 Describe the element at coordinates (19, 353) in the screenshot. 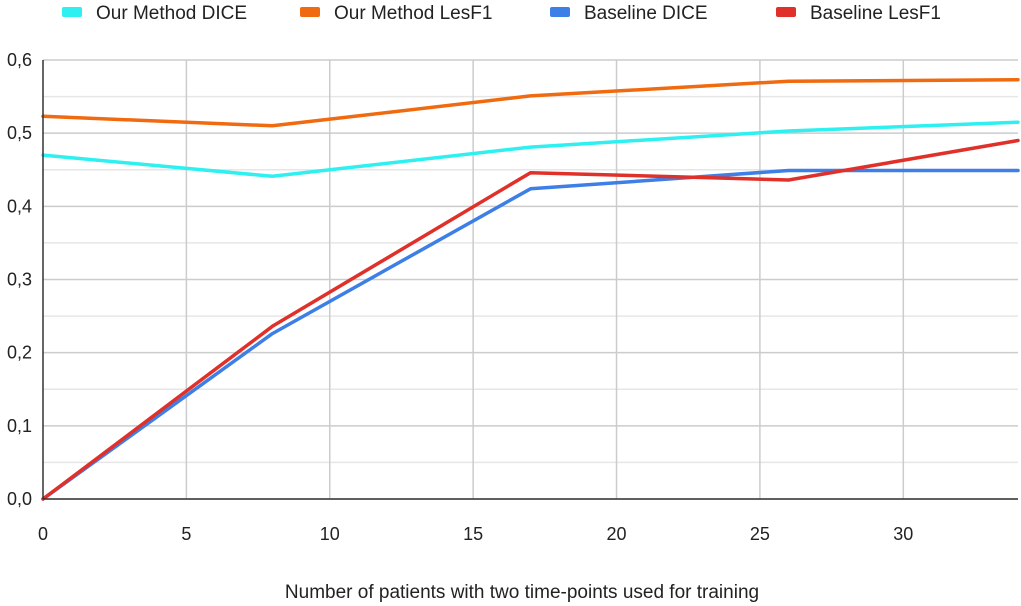

I see `y-tick-label: 0,2` at that location.